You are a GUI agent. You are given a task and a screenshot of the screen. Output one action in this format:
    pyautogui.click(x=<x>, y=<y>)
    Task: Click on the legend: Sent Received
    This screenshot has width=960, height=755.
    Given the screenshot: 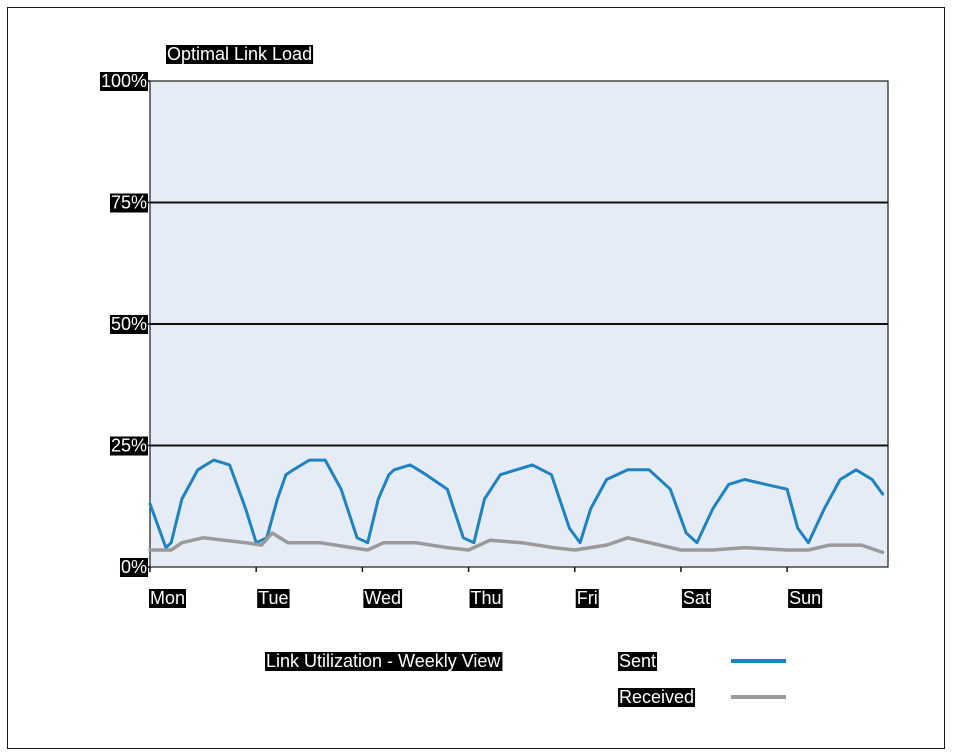 What is the action you would take?
    pyautogui.click(x=702, y=679)
    